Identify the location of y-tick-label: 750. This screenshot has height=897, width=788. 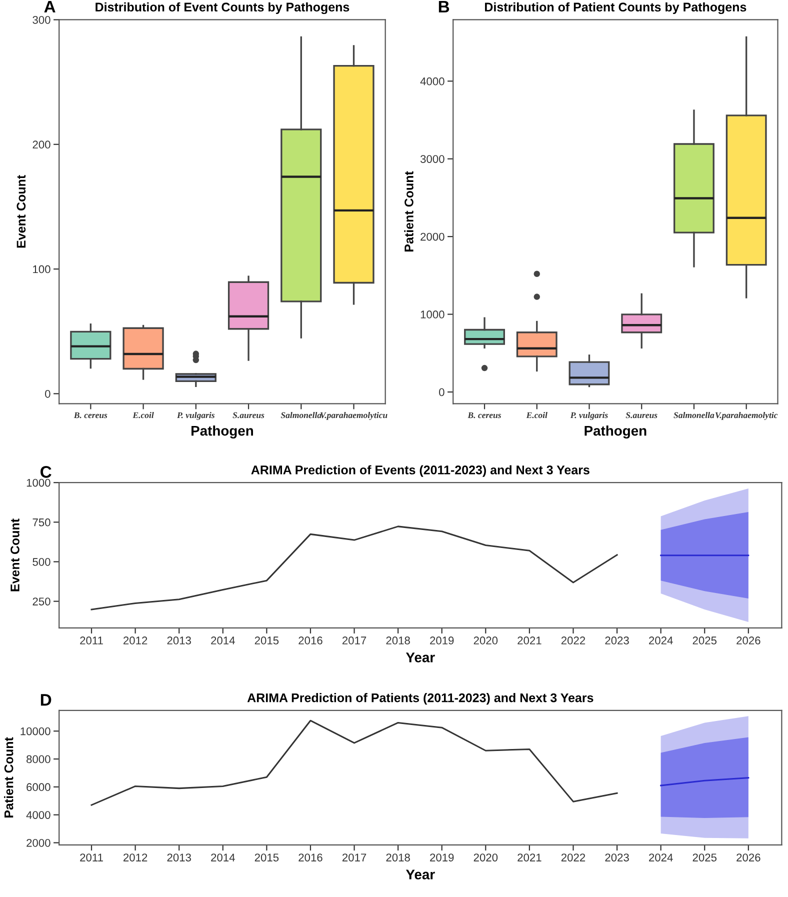
(41, 522).